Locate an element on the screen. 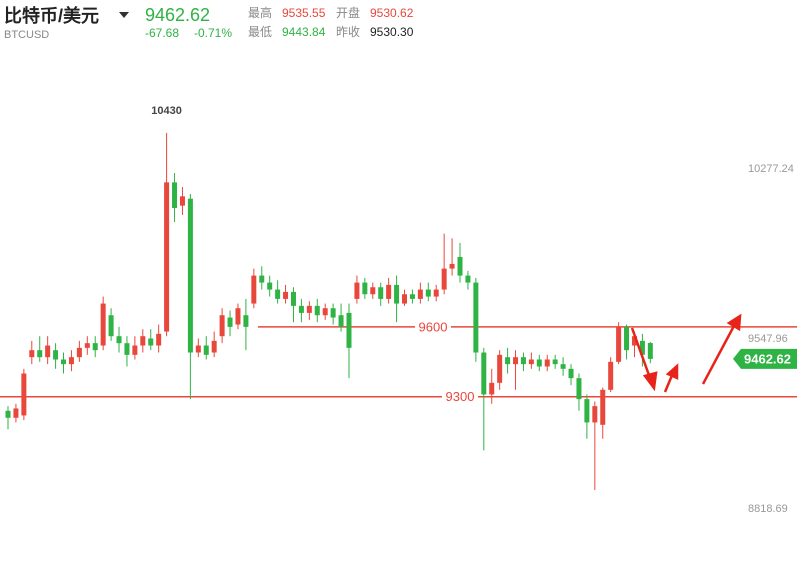 The width and height of the screenshot is (797, 566). y-tick-label: 8818.69 is located at coordinates (768, 509).